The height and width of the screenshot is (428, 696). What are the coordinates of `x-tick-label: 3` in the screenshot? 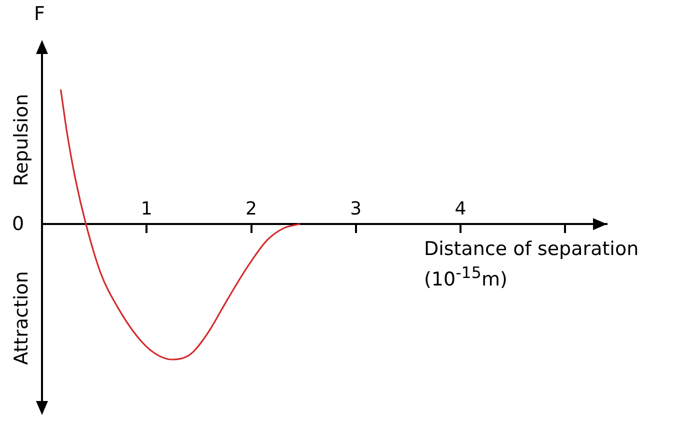 It's located at (356, 209).